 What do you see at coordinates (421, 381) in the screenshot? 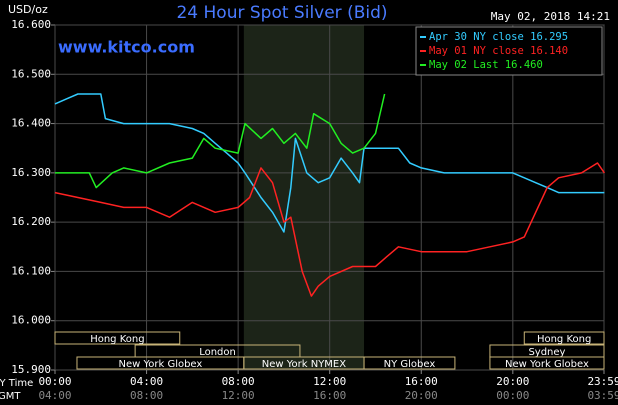
I see `x-tick-label: 16:00` at bounding box center [421, 381].